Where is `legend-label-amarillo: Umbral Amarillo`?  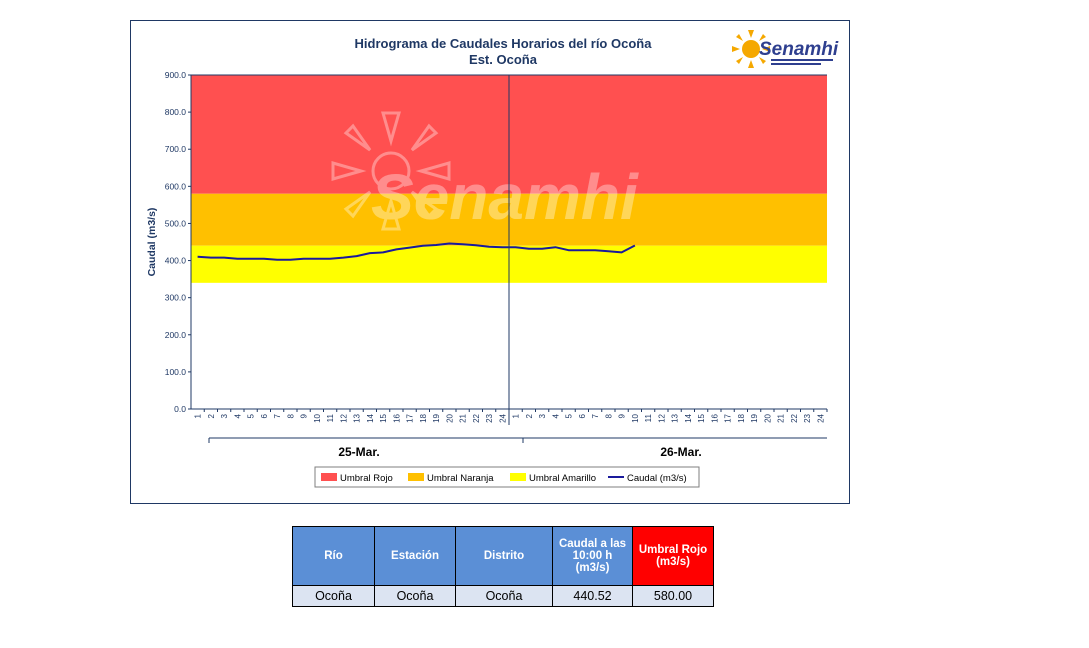 legend-label-amarillo: Umbral Amarillo is located at coordinates (562, 478).